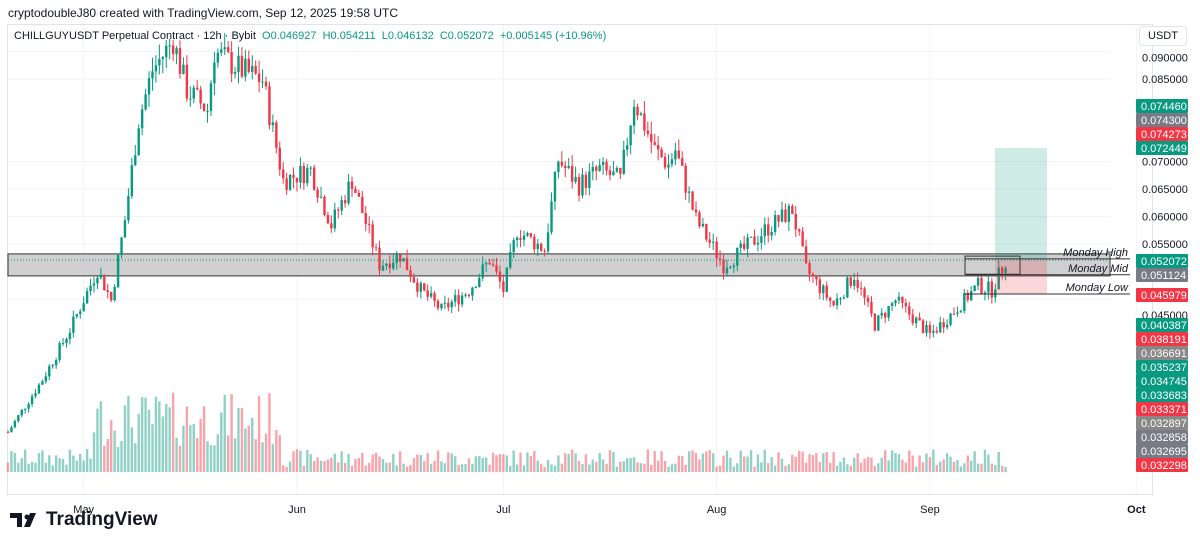 This screenshot has width=1200, height=545. I want to click on currency-button: USDT, so click(1163, 36).